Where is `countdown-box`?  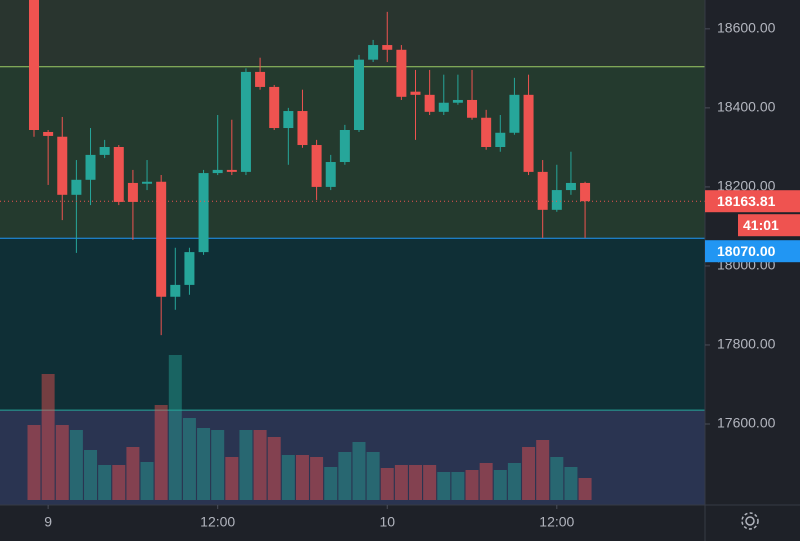
countdown-box is located at coordinates (769, 225).